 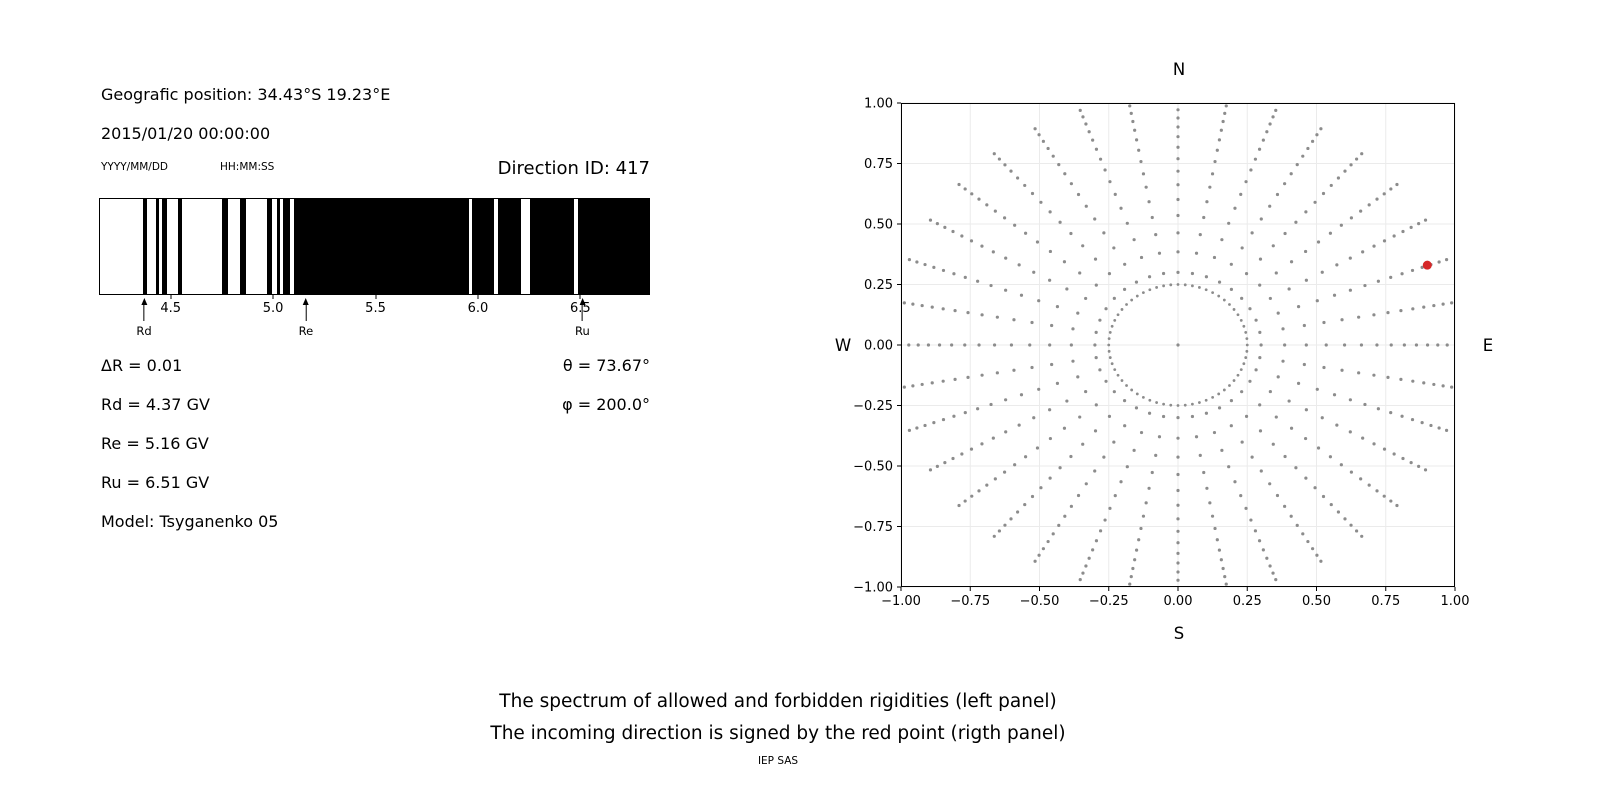 I want to click on datetime: 2015/01/20 00:00:00, so click(x=186, y=133).